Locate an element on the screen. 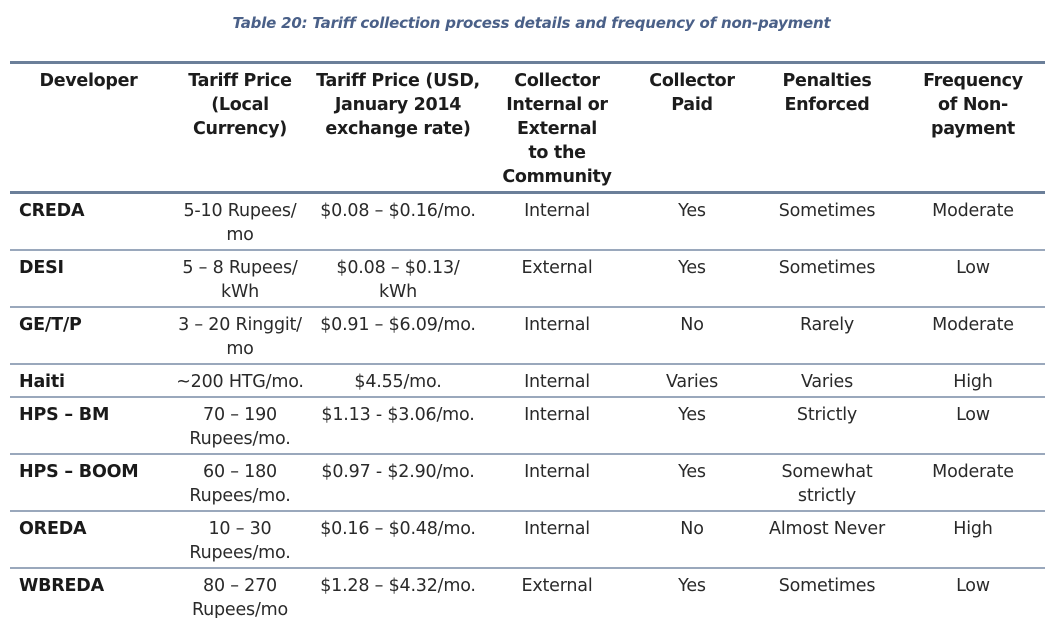  header-line: Tariff Price (USD, is located at coordinates (398, 81).